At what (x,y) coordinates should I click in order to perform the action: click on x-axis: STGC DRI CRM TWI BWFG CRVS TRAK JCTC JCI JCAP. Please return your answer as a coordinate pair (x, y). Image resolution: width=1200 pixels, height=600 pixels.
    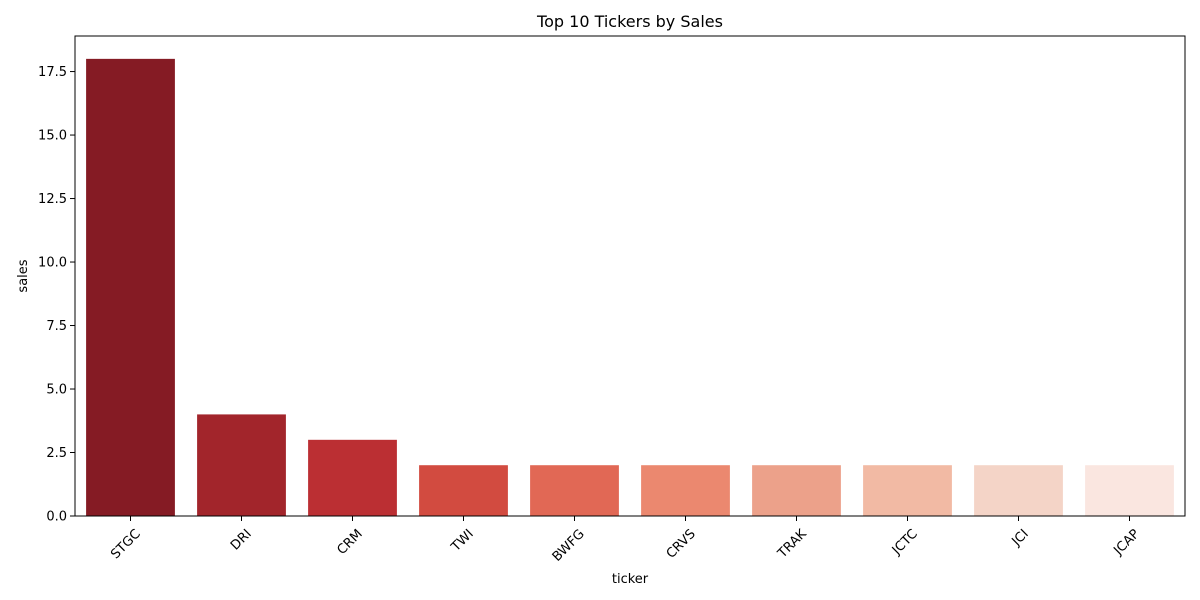
    Looking at the image, I should click on (625, 540).